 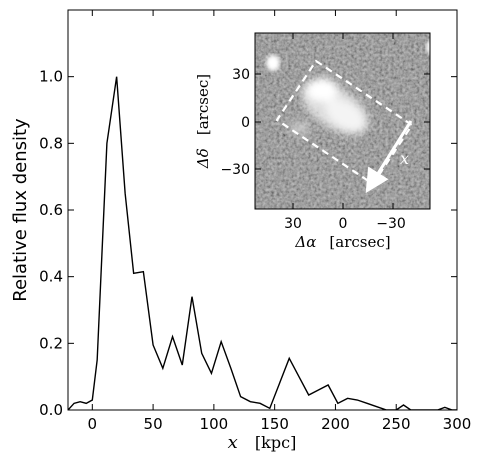 What do you see at coordinates (428, 47) in the screenshot?
I see `inset-edge-source` at bounding box center [428, 47].